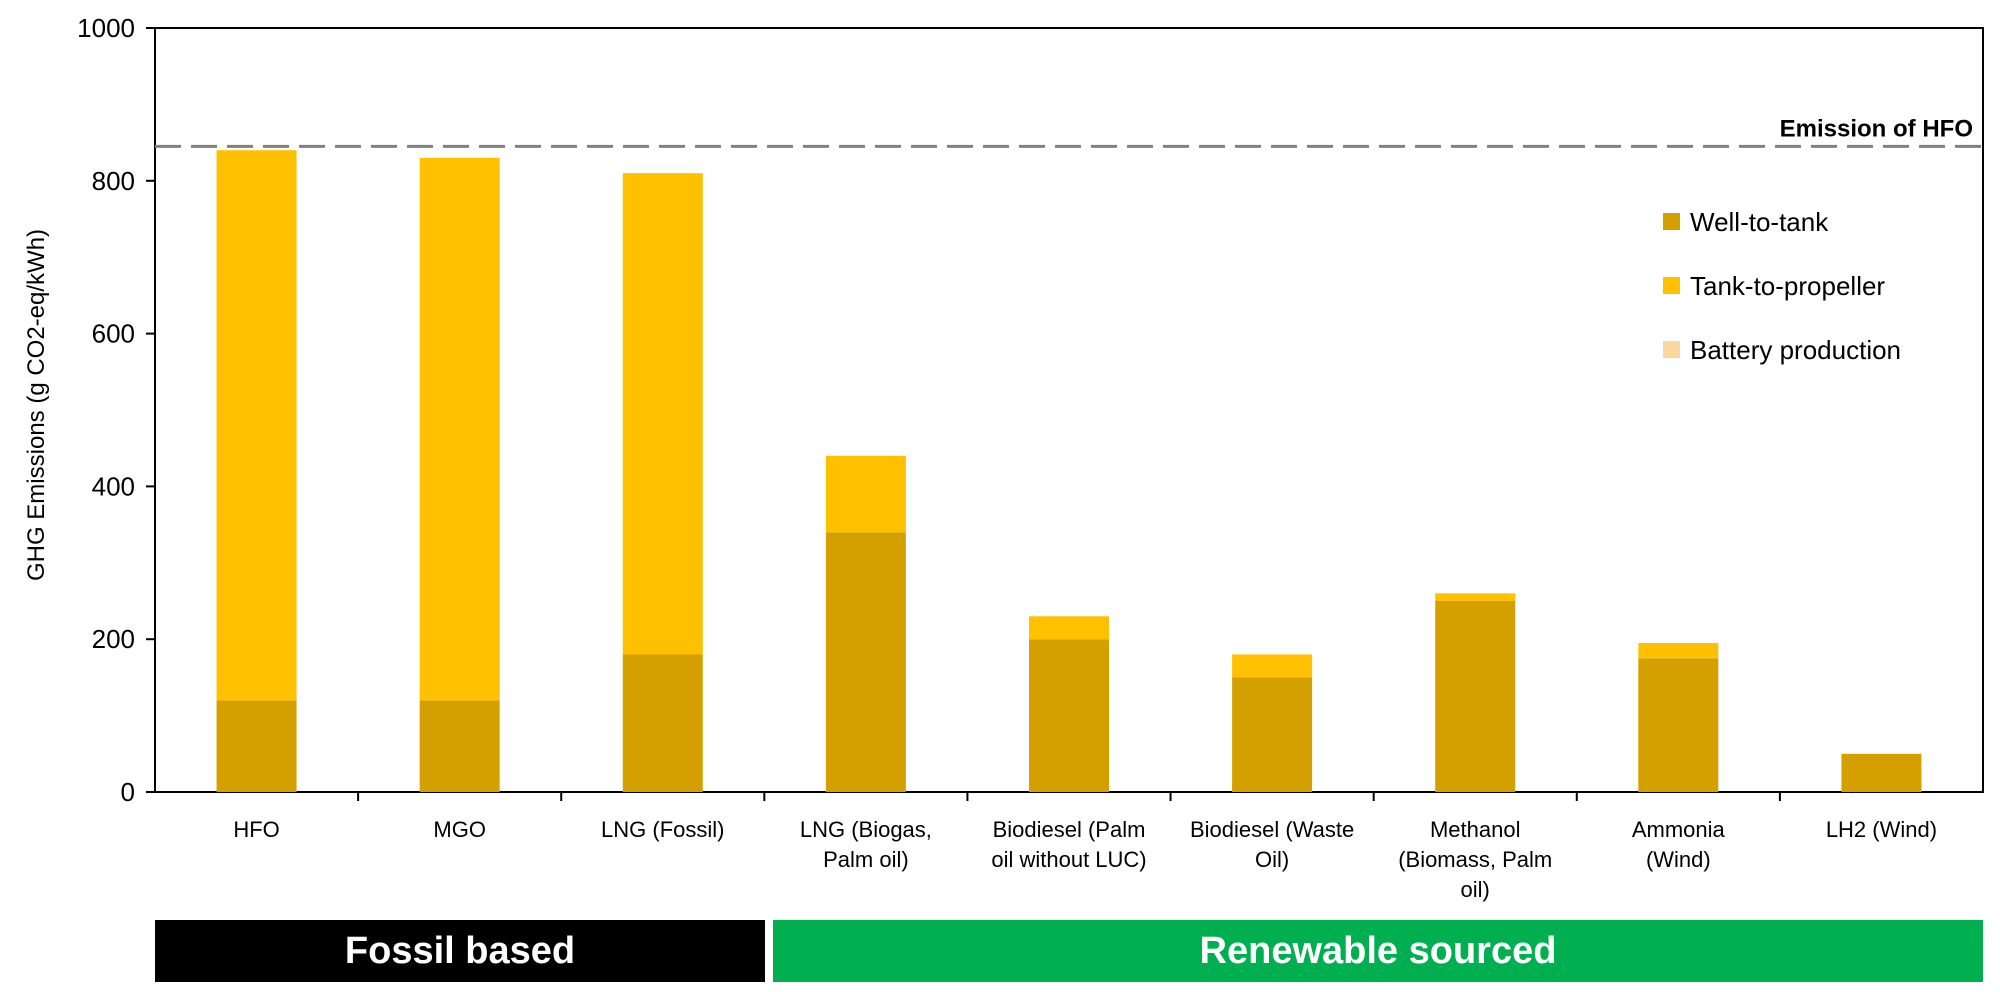 This screenshot has width=2000, height=992. What do you see at coordinates (1795, 350) in the screenshot?
I see `legend-label-battery-production: Battery production` at bounding box center [1795, 350].